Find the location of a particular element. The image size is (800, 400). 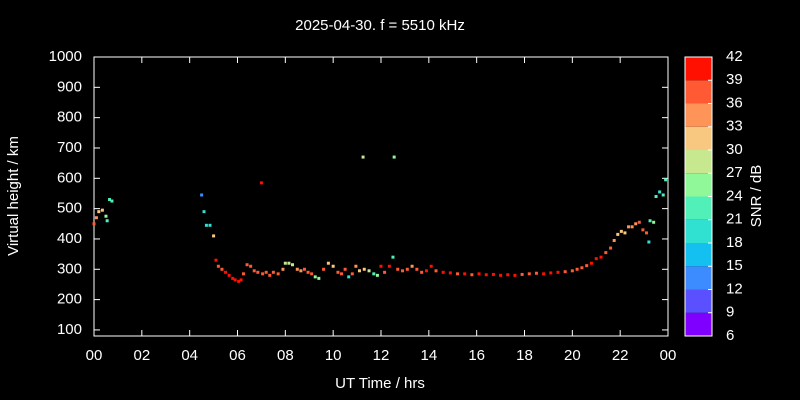

x-tick-label: 22 is located at coordinates (620, 355).